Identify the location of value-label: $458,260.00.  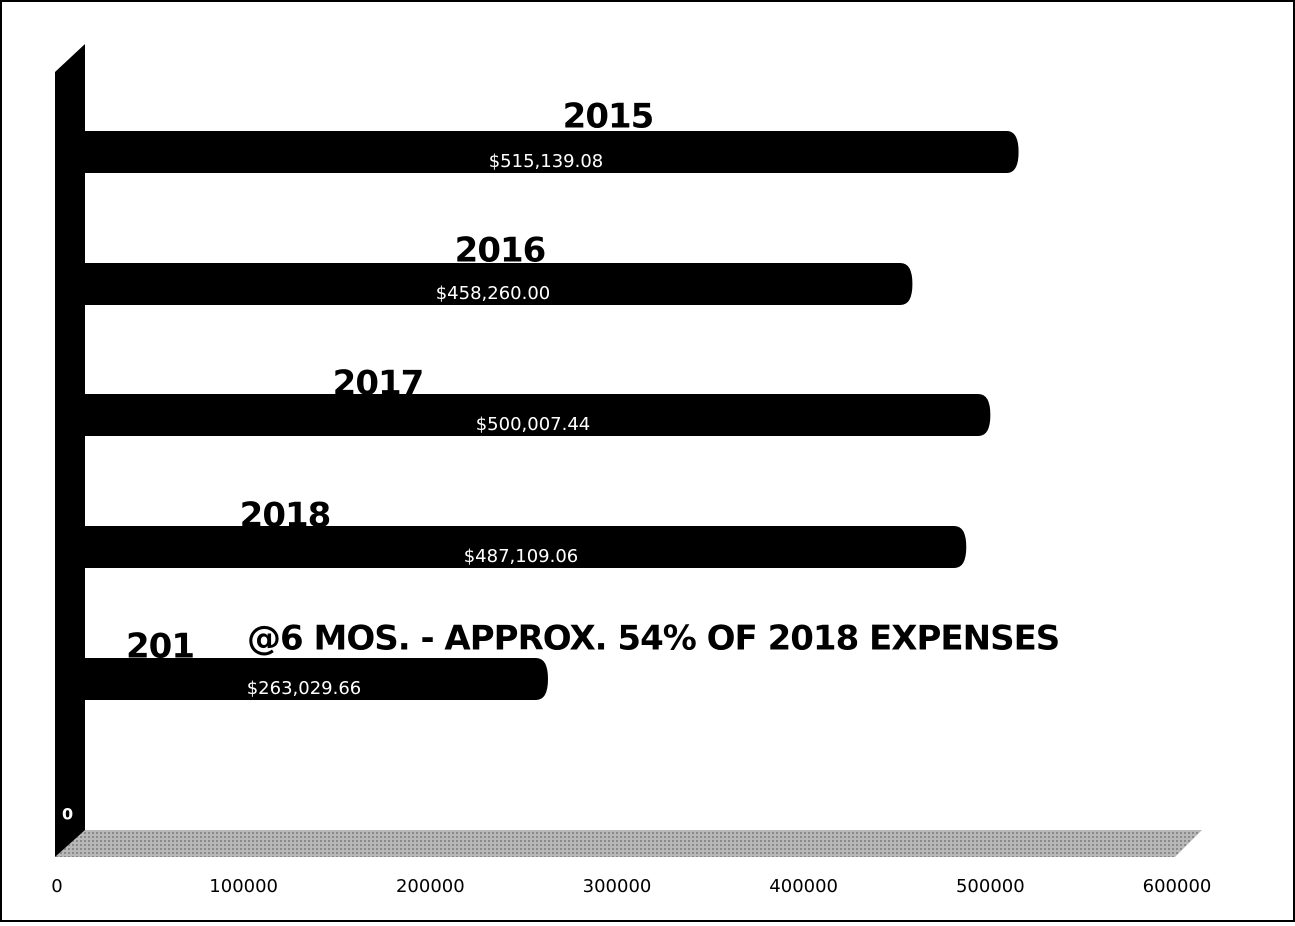
(493, 293).